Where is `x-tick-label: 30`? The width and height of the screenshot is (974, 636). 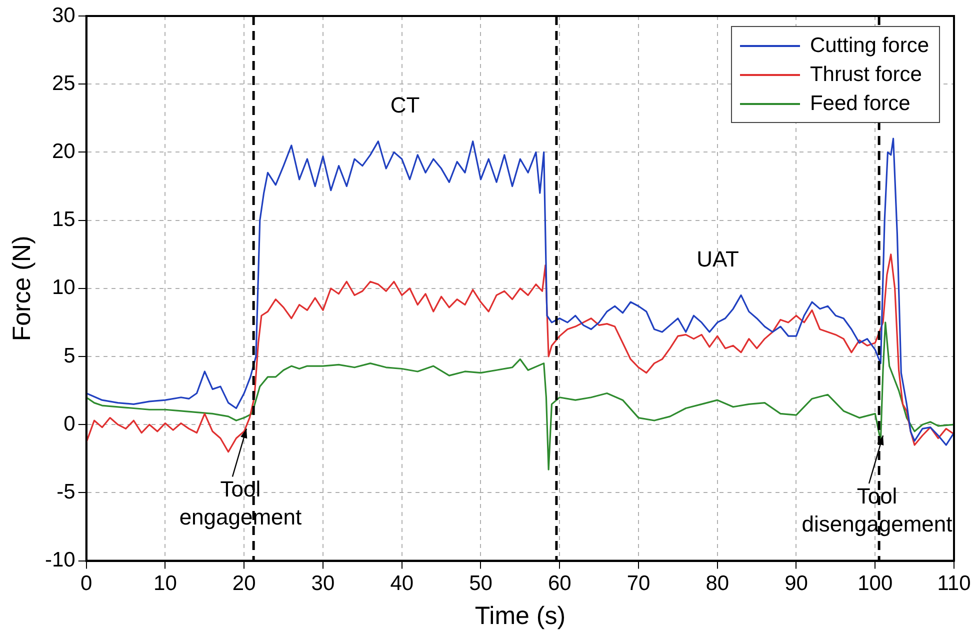 x-tick-label: 30 is located at coordinates (323, 584).